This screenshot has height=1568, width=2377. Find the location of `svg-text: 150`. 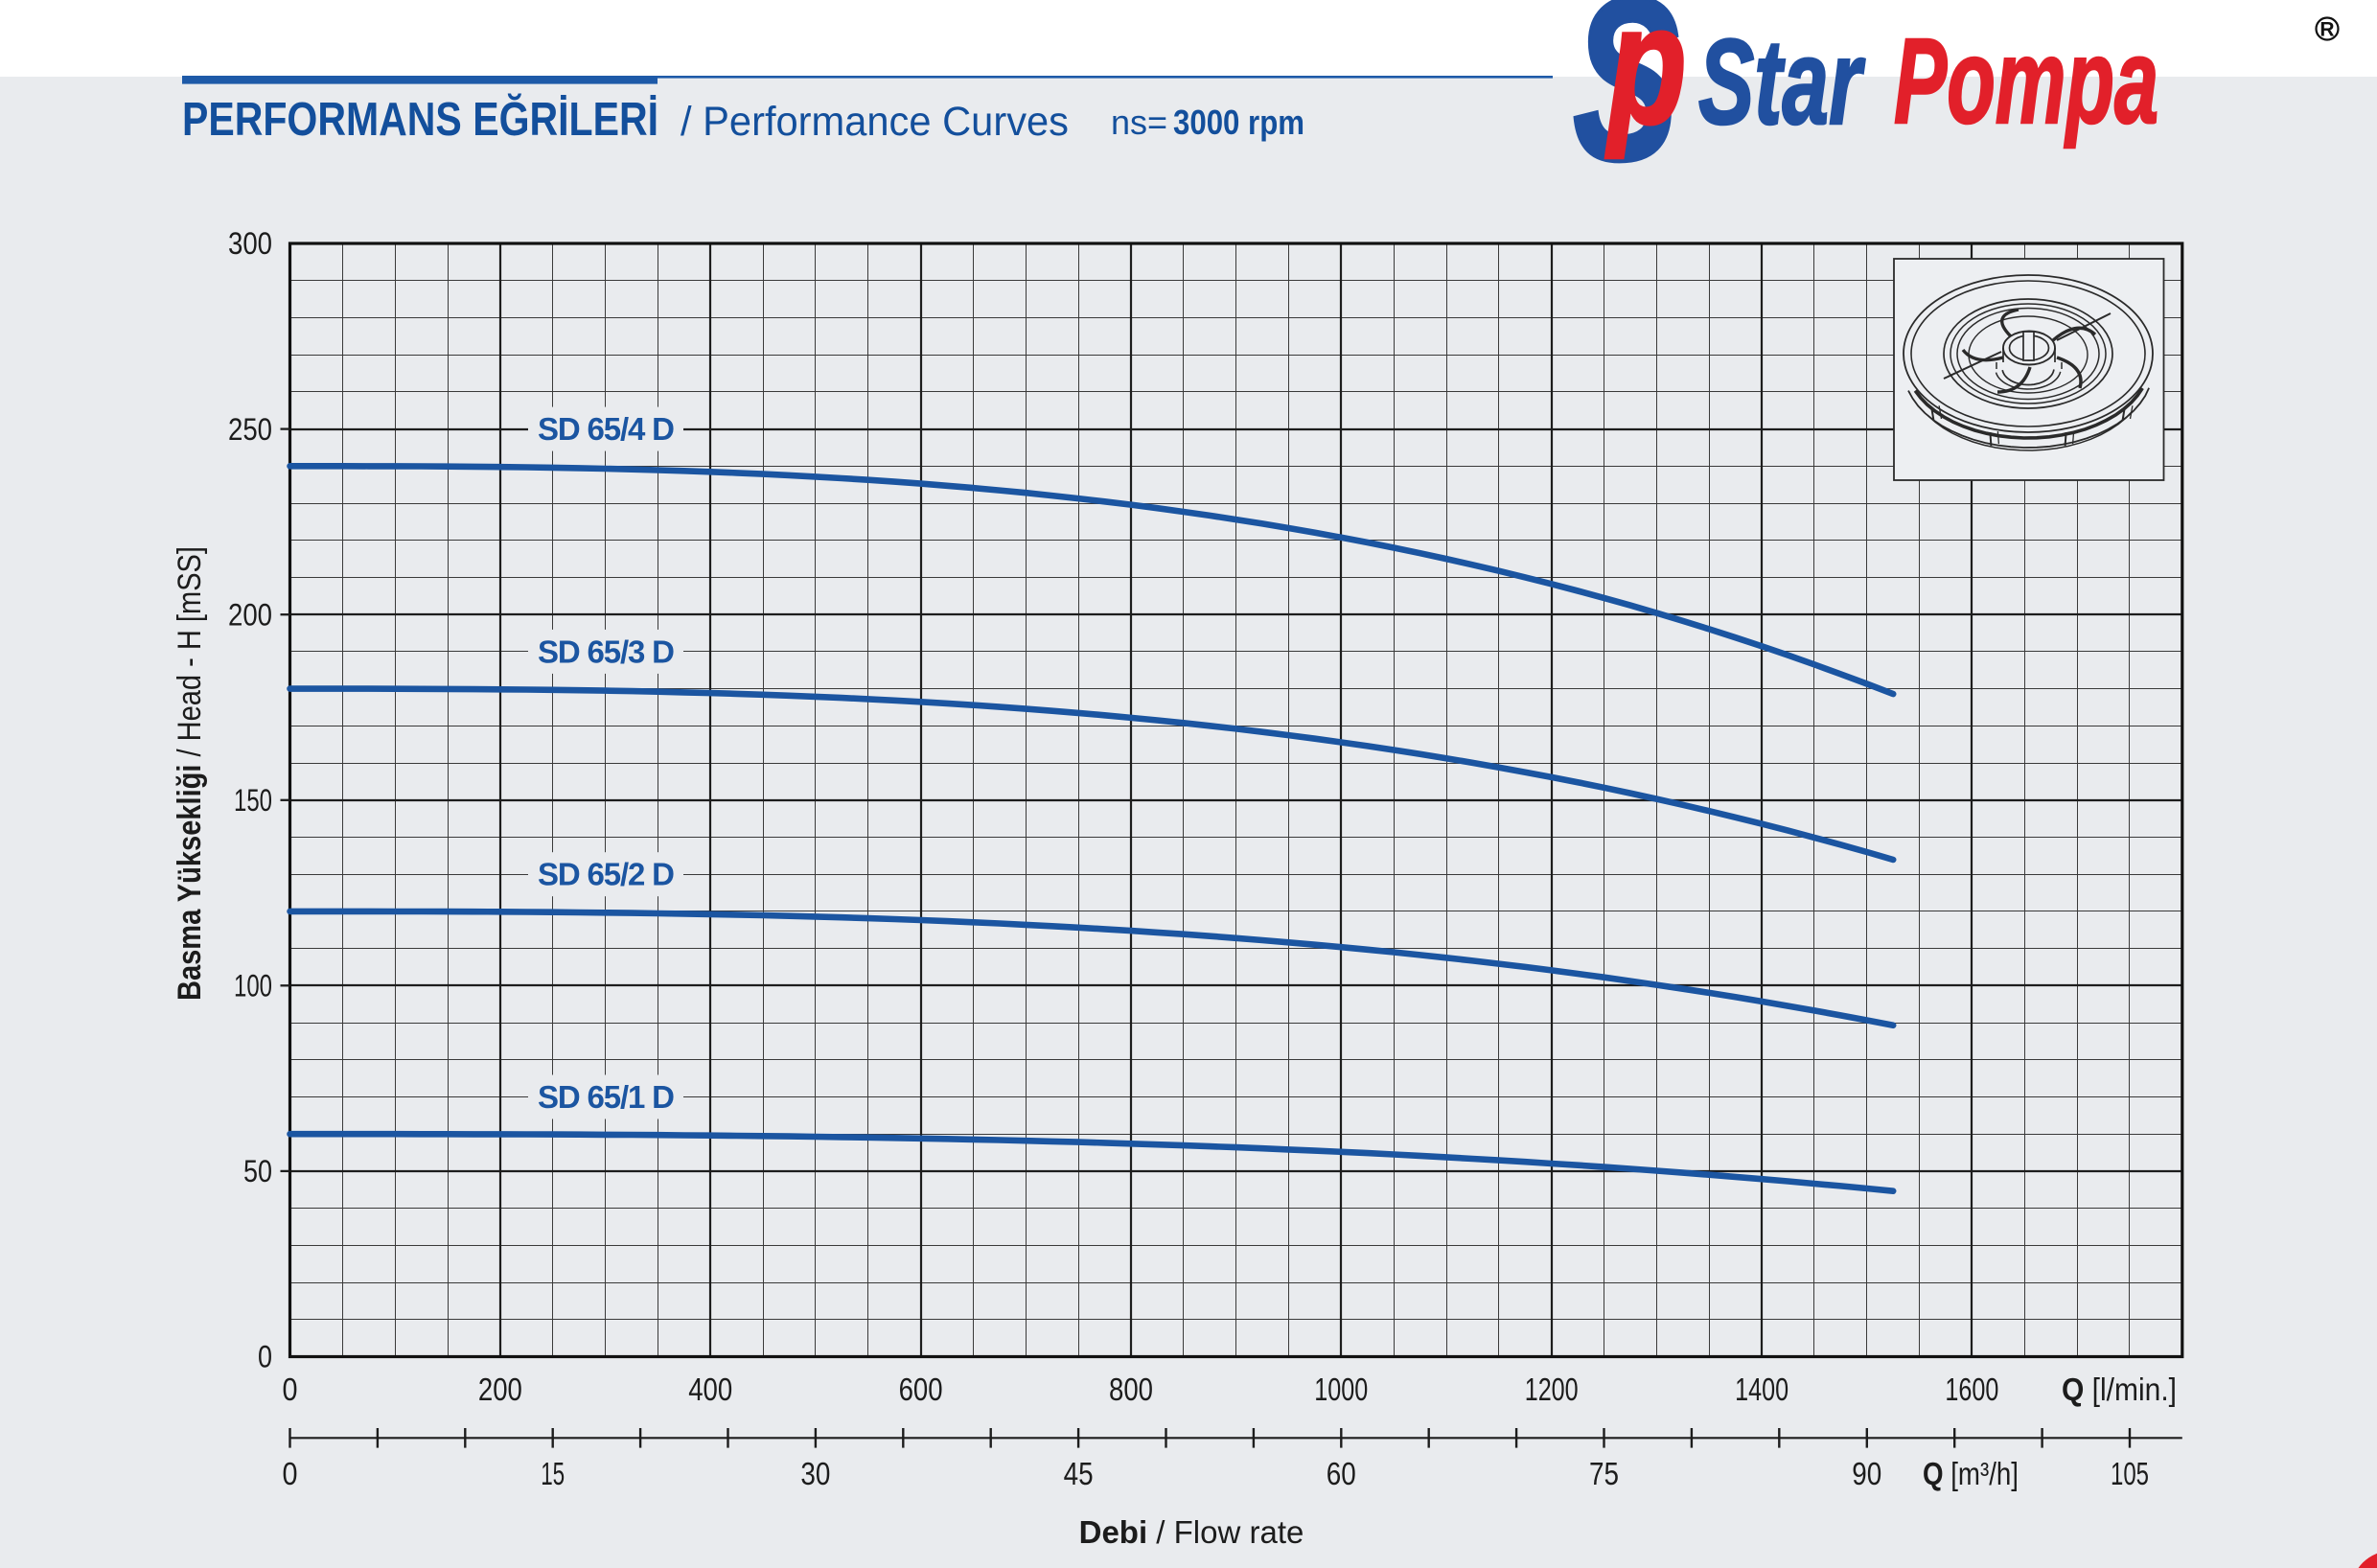

svg-text: 150 is located at coordinates (253, 800).